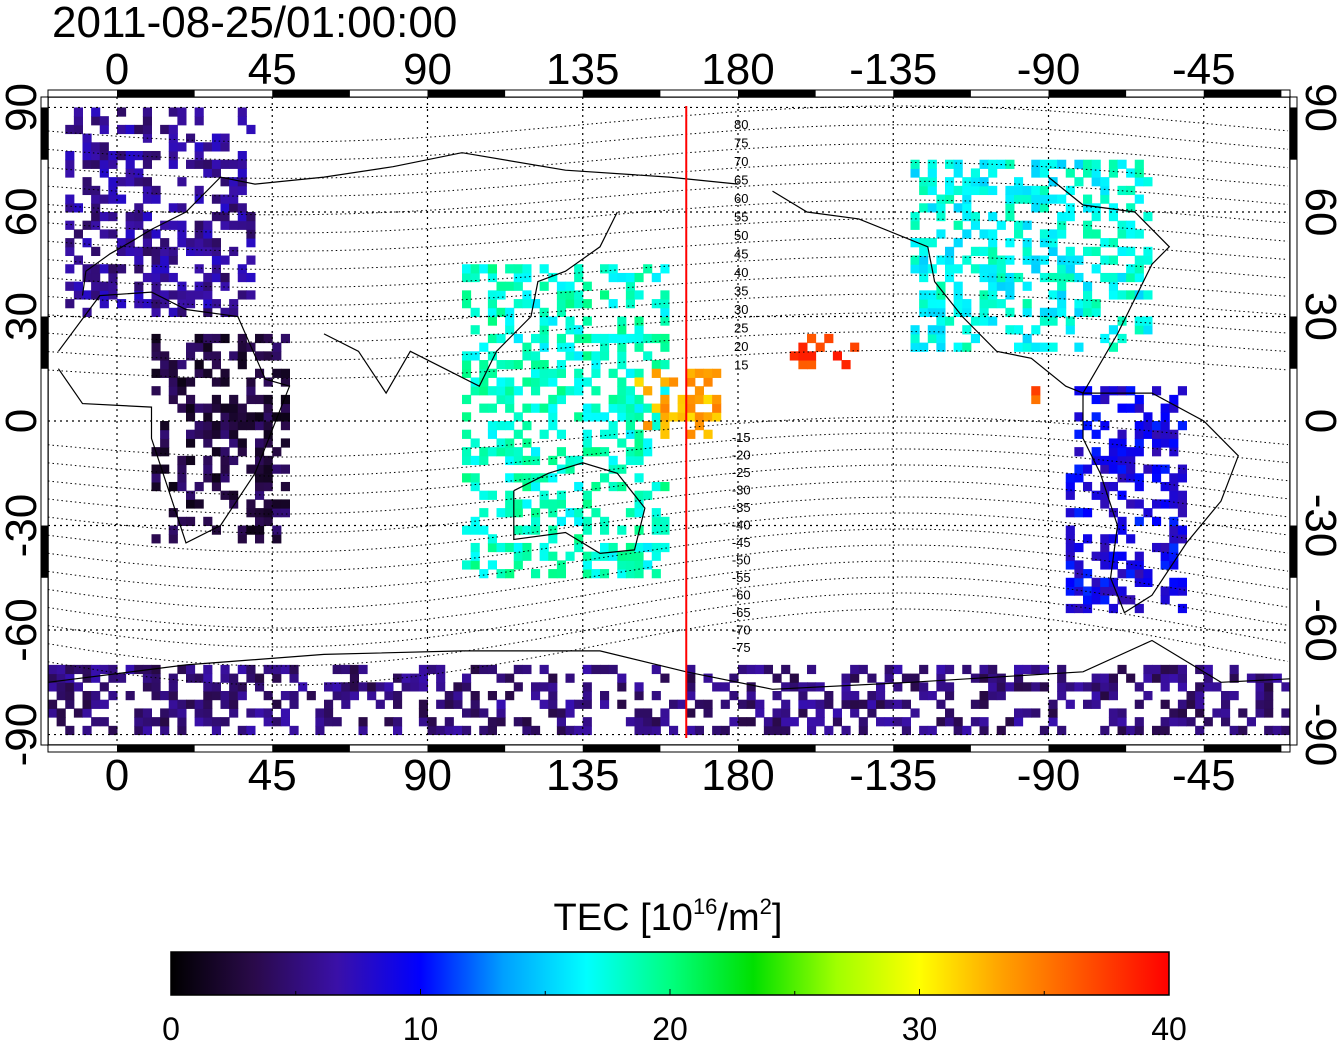 The height and width of the screenshot is (1042, 1340). I want to click on lon-tick-top: -135, so click(893, 69).